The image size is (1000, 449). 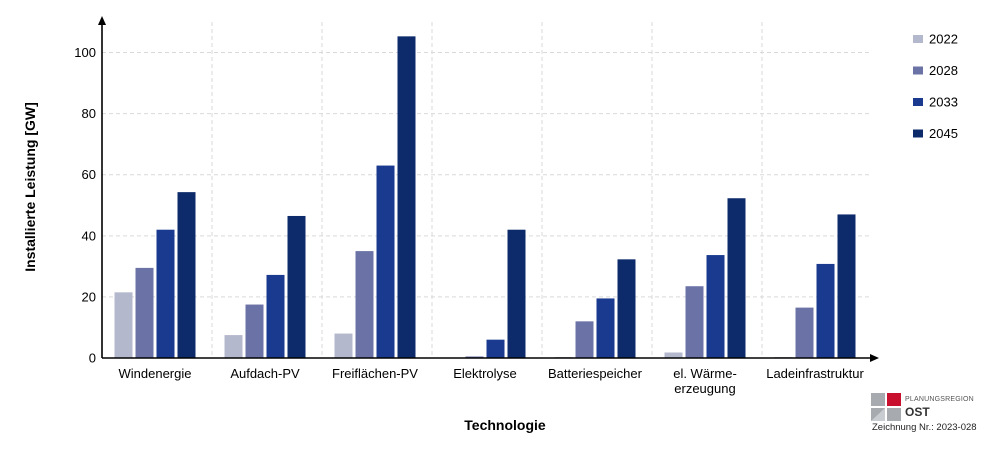 What do you see at coordinates (924, 427) in the screenshot?
I see `drawing-number: Zeichnung Nr.: 2023-028` at bounding box center [924, 427].